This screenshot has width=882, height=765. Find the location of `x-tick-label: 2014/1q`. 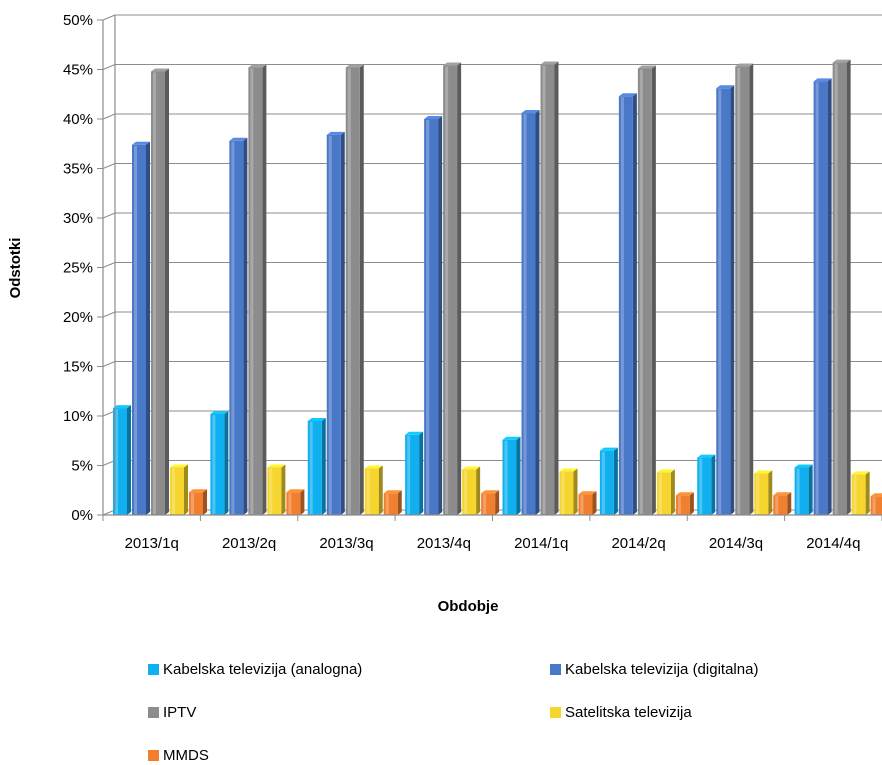

x-tick-label: 2014/1q is located at coordinates (541, 543).